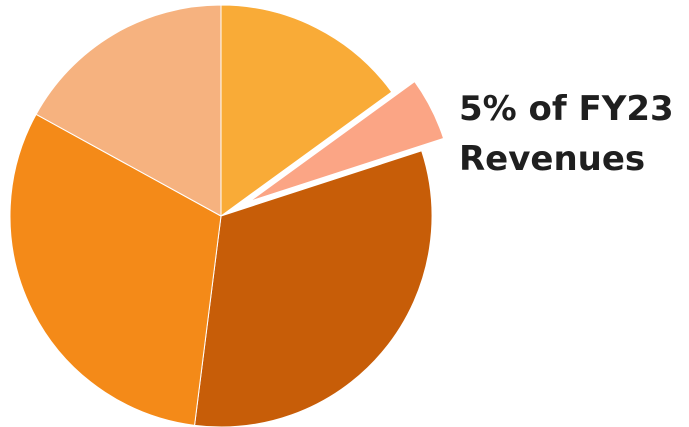 This screenshot has height=427, width=689. I want to click on callout-line-2: Revenues, so click(552, 159).